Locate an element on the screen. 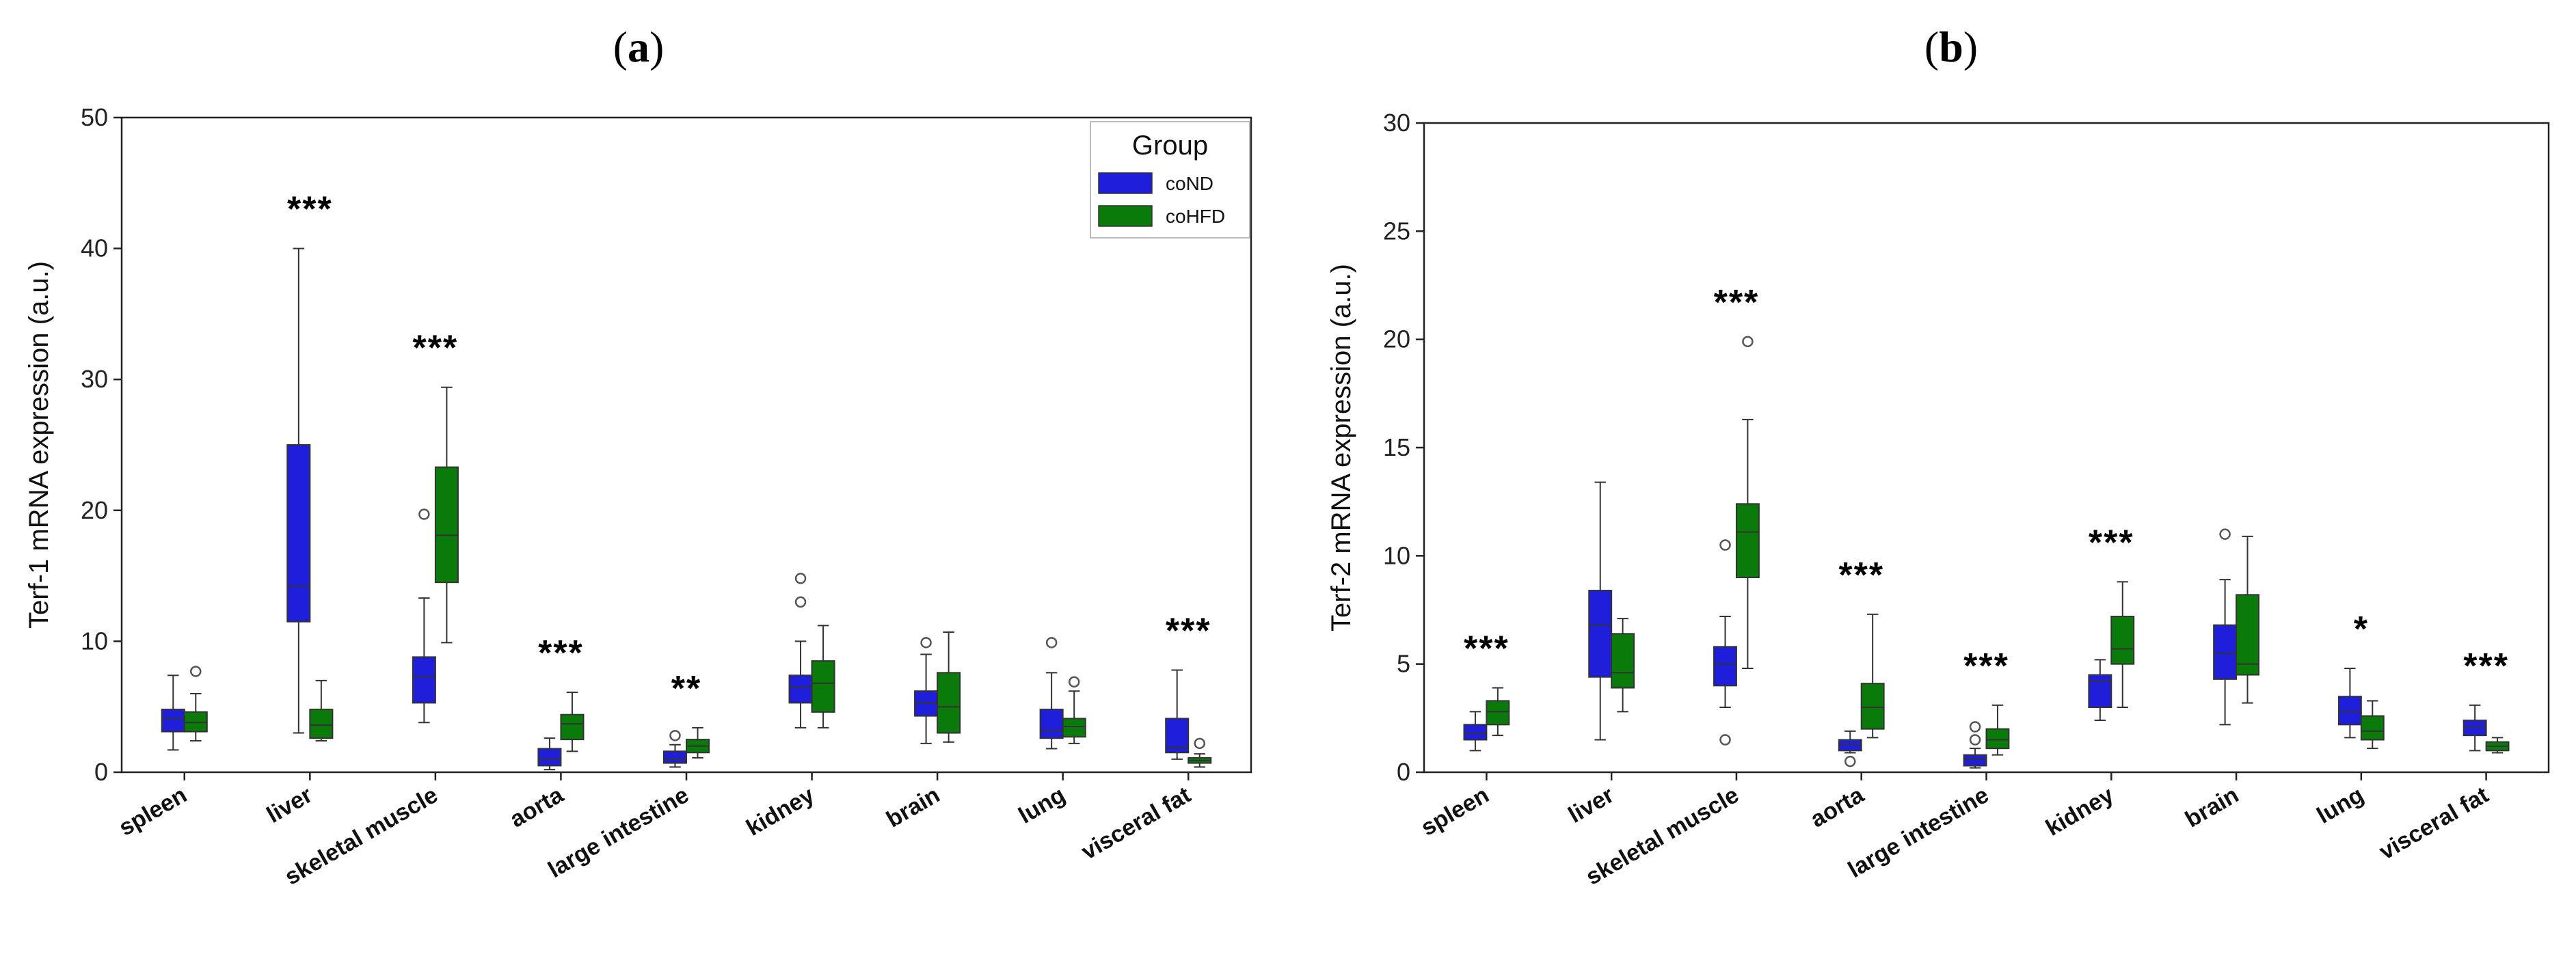 The width and height of the screenshot is (2576, 967). panel-label-b-open: ( is located at coordinates (1931, 47).